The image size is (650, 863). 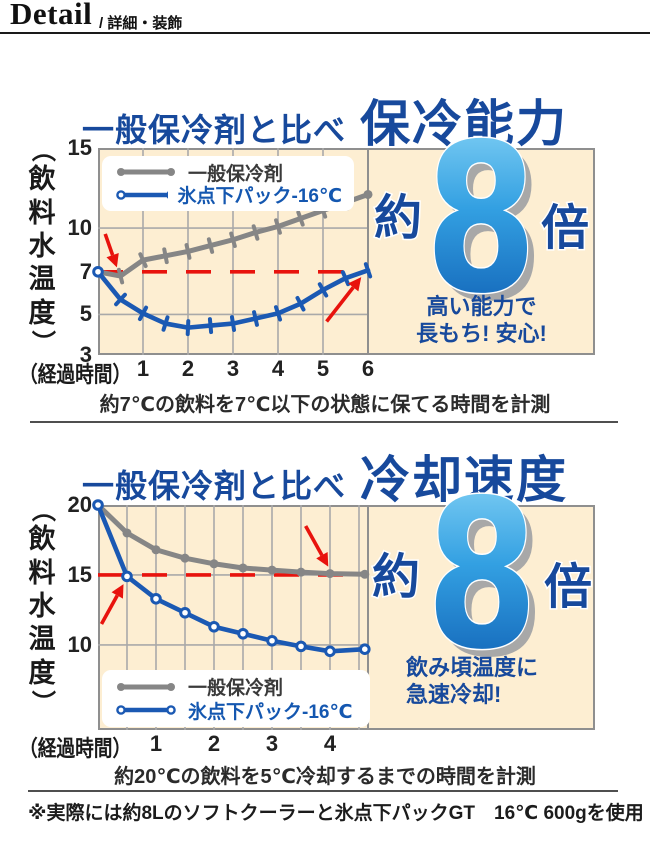 I want to click on section1-title-prefix: 一般保冷剤と比べ, so click(x=213, y=130).